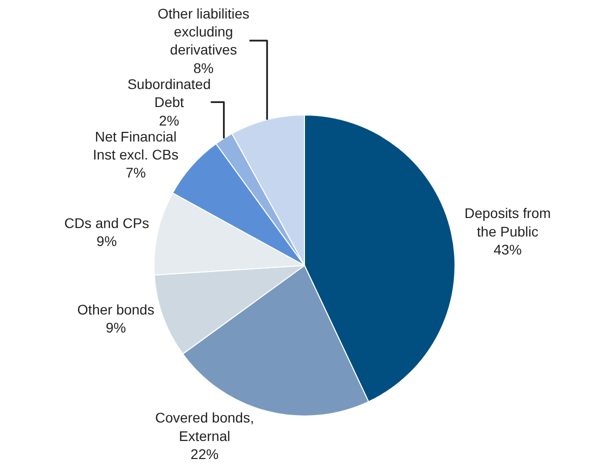  I want to click on slice-label: Other bonds, so click(115, 309).